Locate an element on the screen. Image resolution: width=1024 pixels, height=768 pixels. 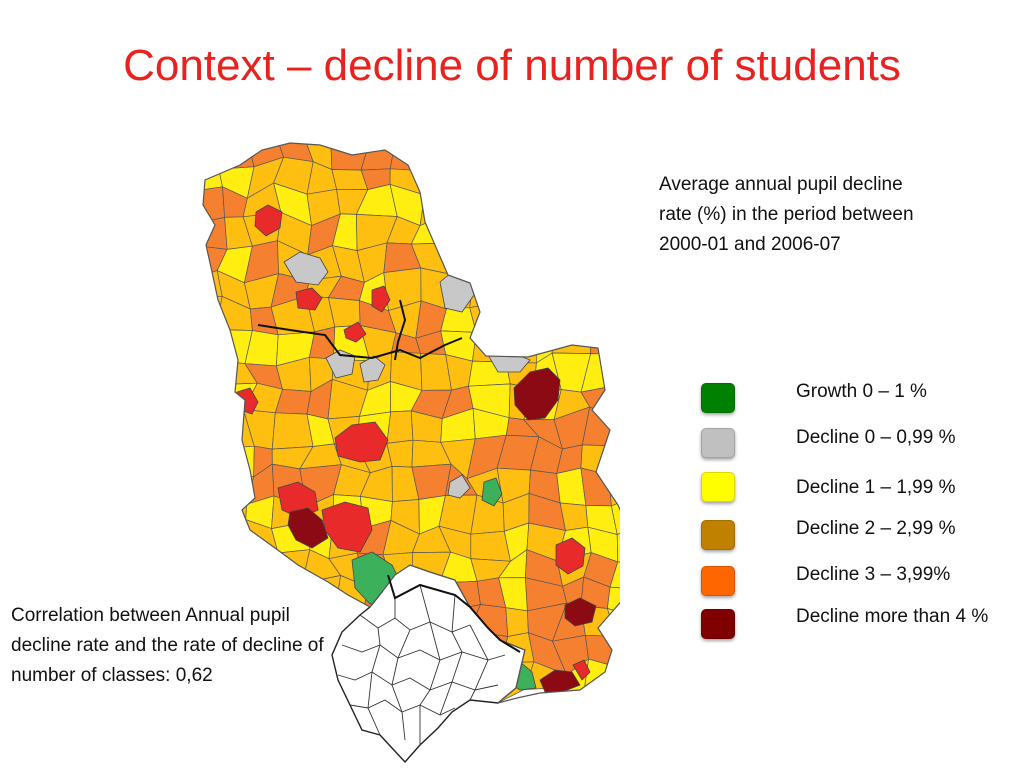
slide-title: Context – decline of number of students is located at coordinates (512, 65).